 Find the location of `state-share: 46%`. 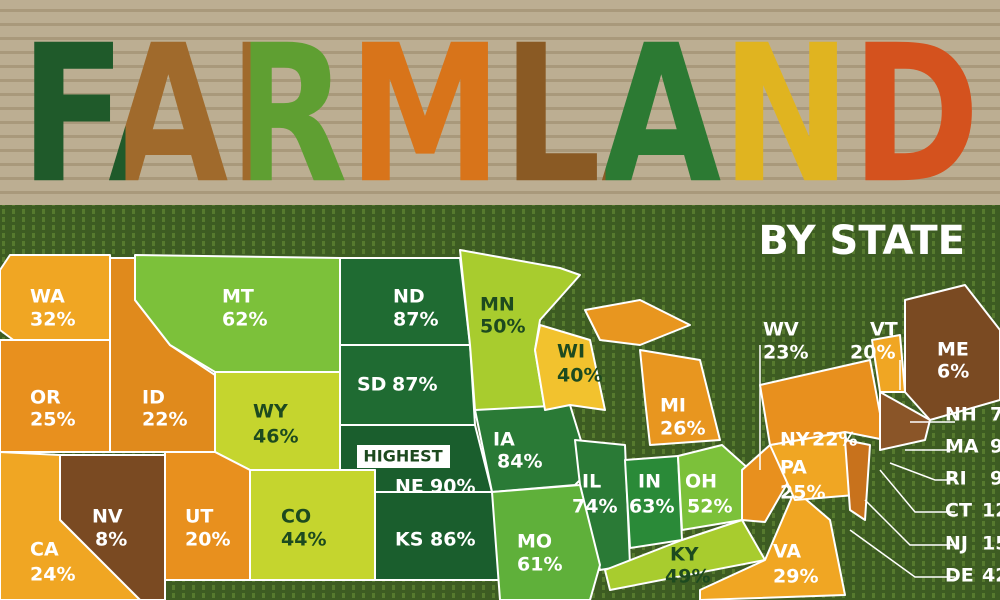

state-share: 46% is located at coordinates (275, 437).